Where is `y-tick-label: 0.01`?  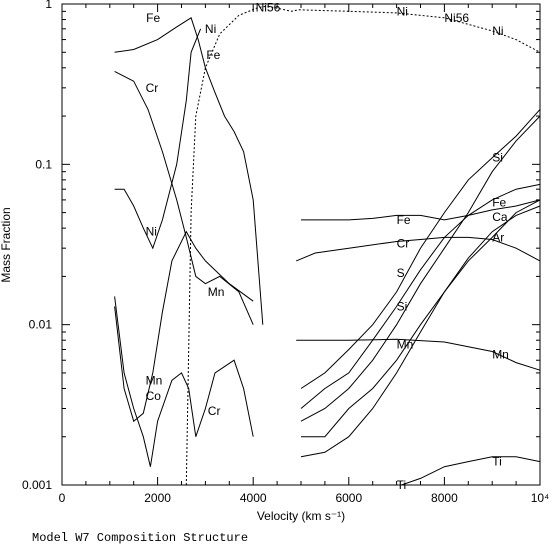
y-tick-label: 0.01 is located at coordinates (41, 325).